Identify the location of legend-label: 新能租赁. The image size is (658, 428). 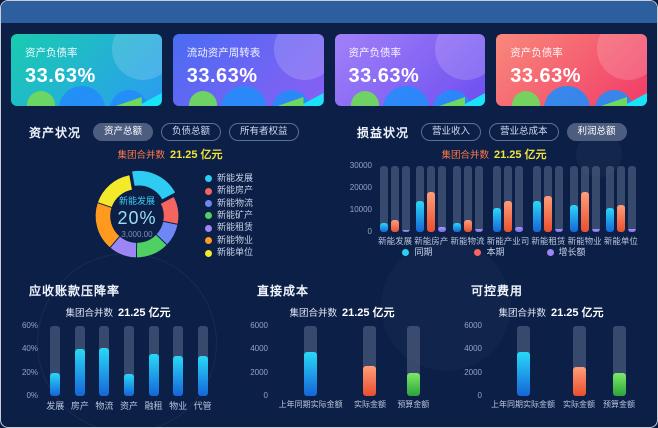
(234, 227).